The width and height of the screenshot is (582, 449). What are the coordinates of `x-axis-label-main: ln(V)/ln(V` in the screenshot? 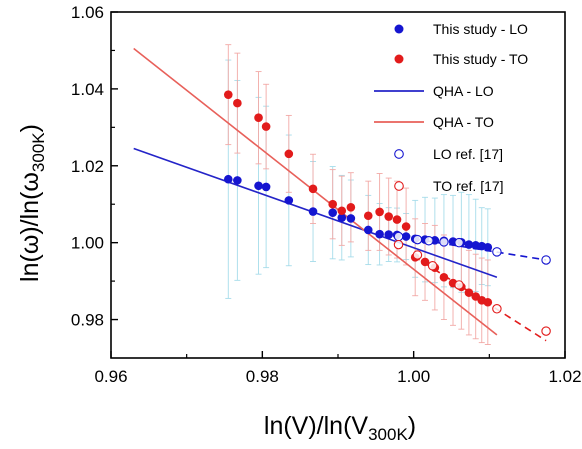 It's located at (316, 426).